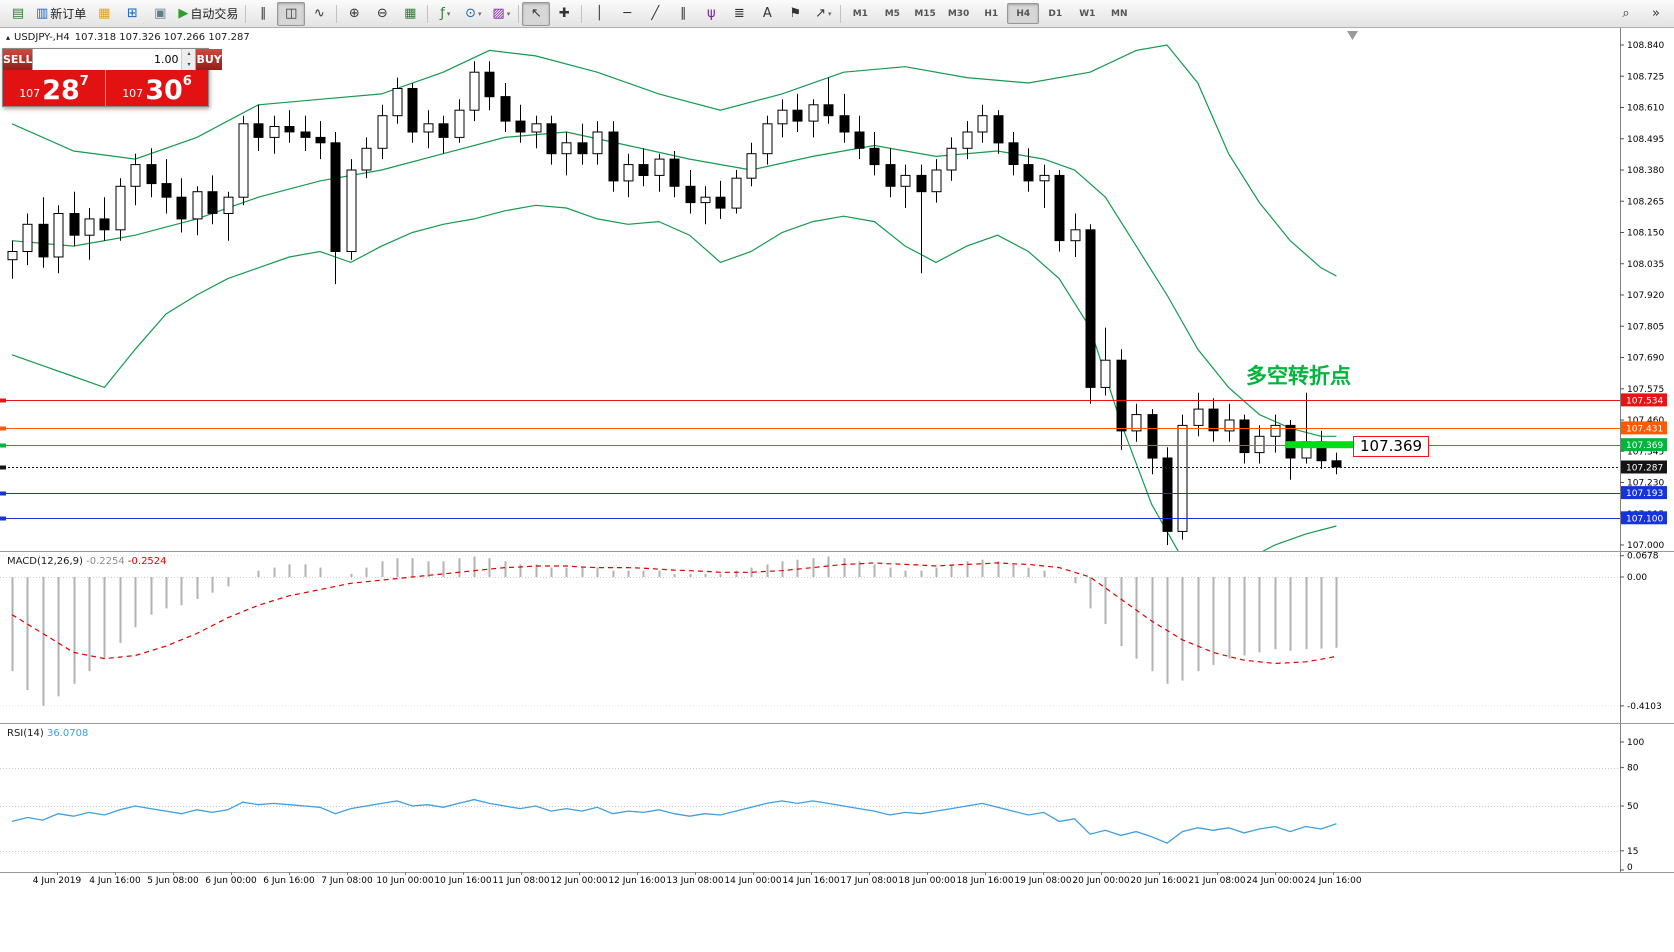  What do you see at coordinates (1332, 881) in the screenshot?
I see `time-label: 24 Jun 16:00` at bounding box center [1332, 881].